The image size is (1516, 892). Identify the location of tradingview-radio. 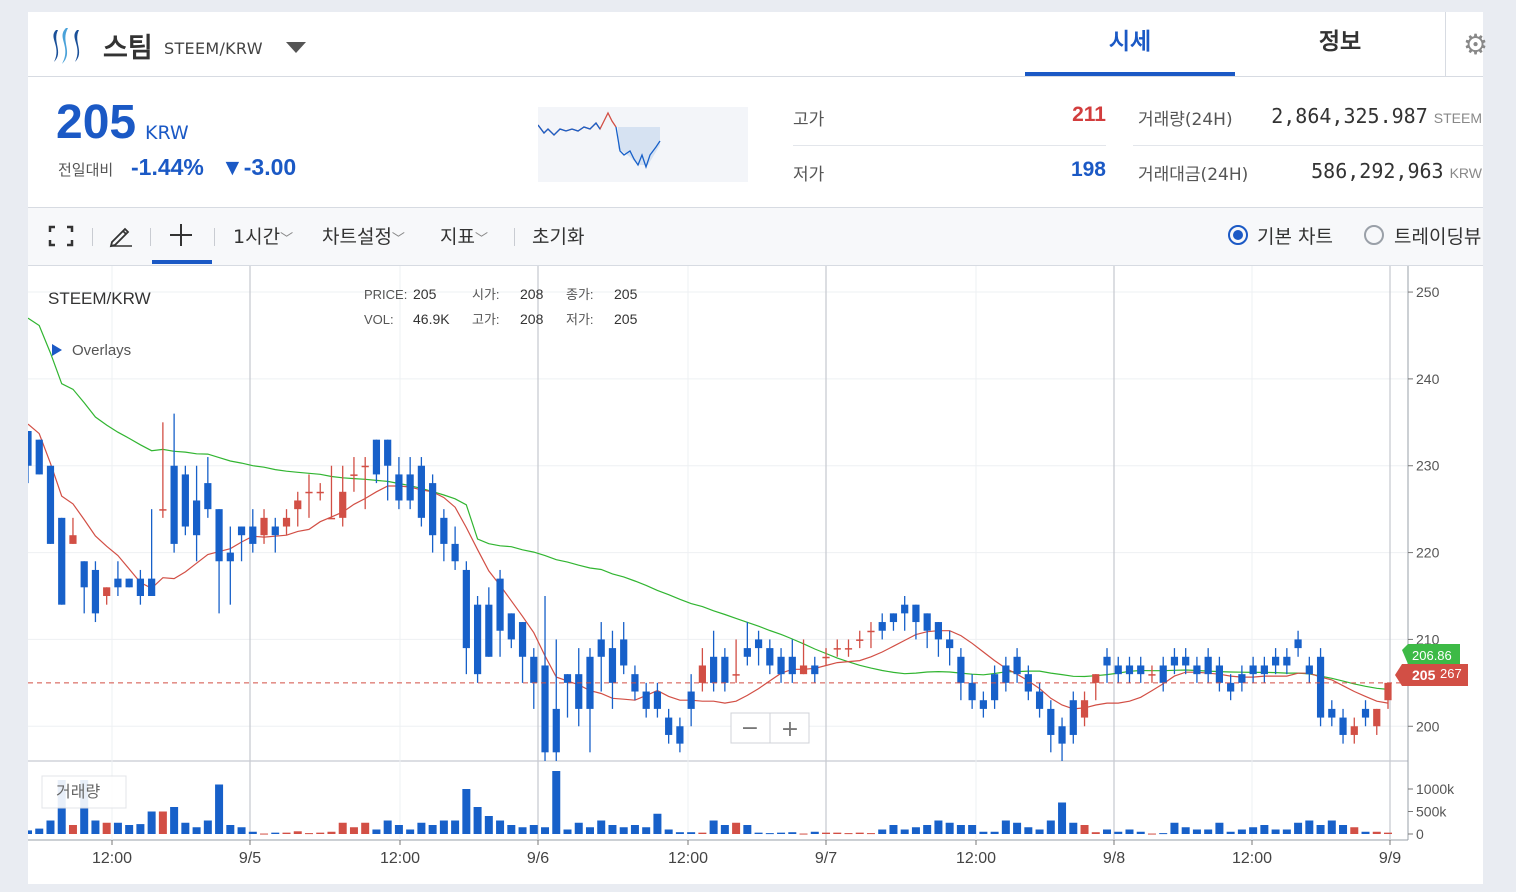
(1374, 235).